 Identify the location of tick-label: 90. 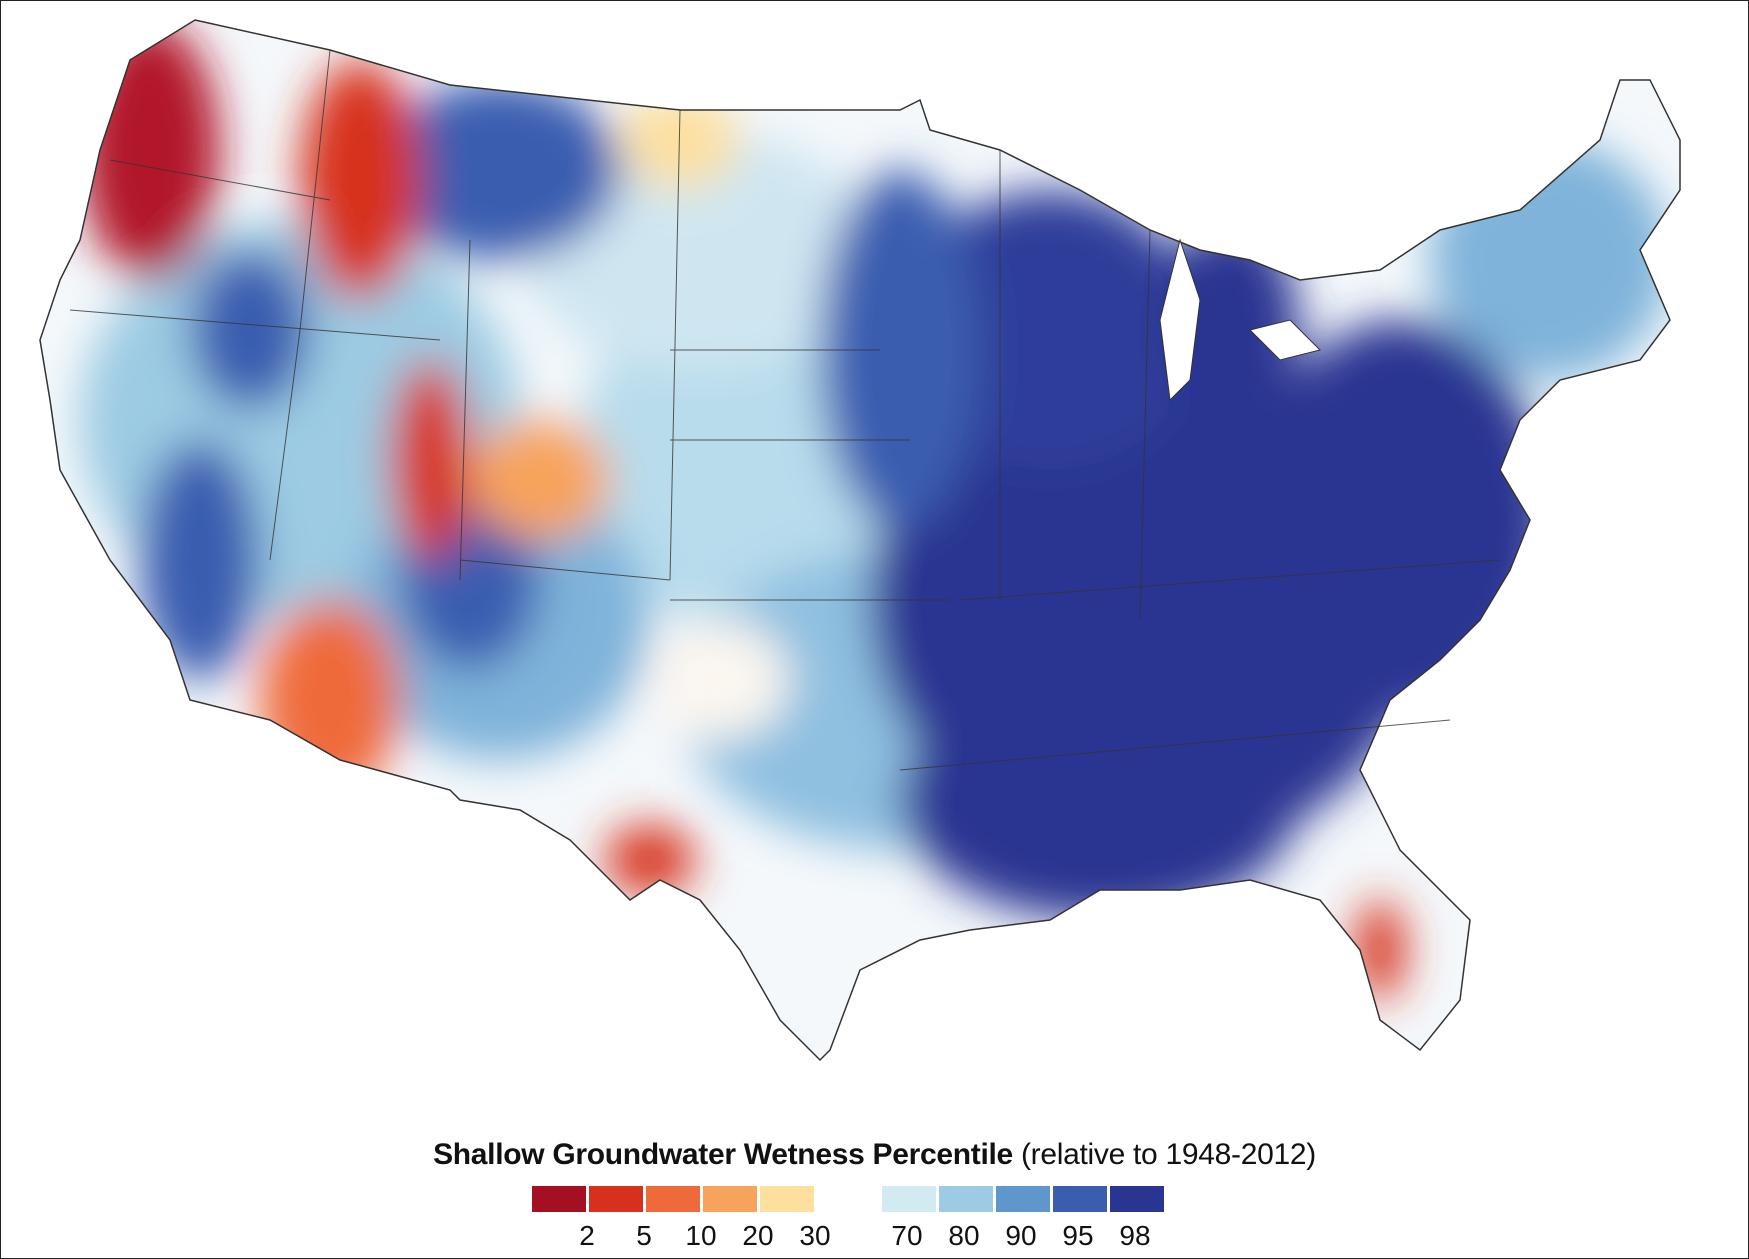
(1021, 1235).